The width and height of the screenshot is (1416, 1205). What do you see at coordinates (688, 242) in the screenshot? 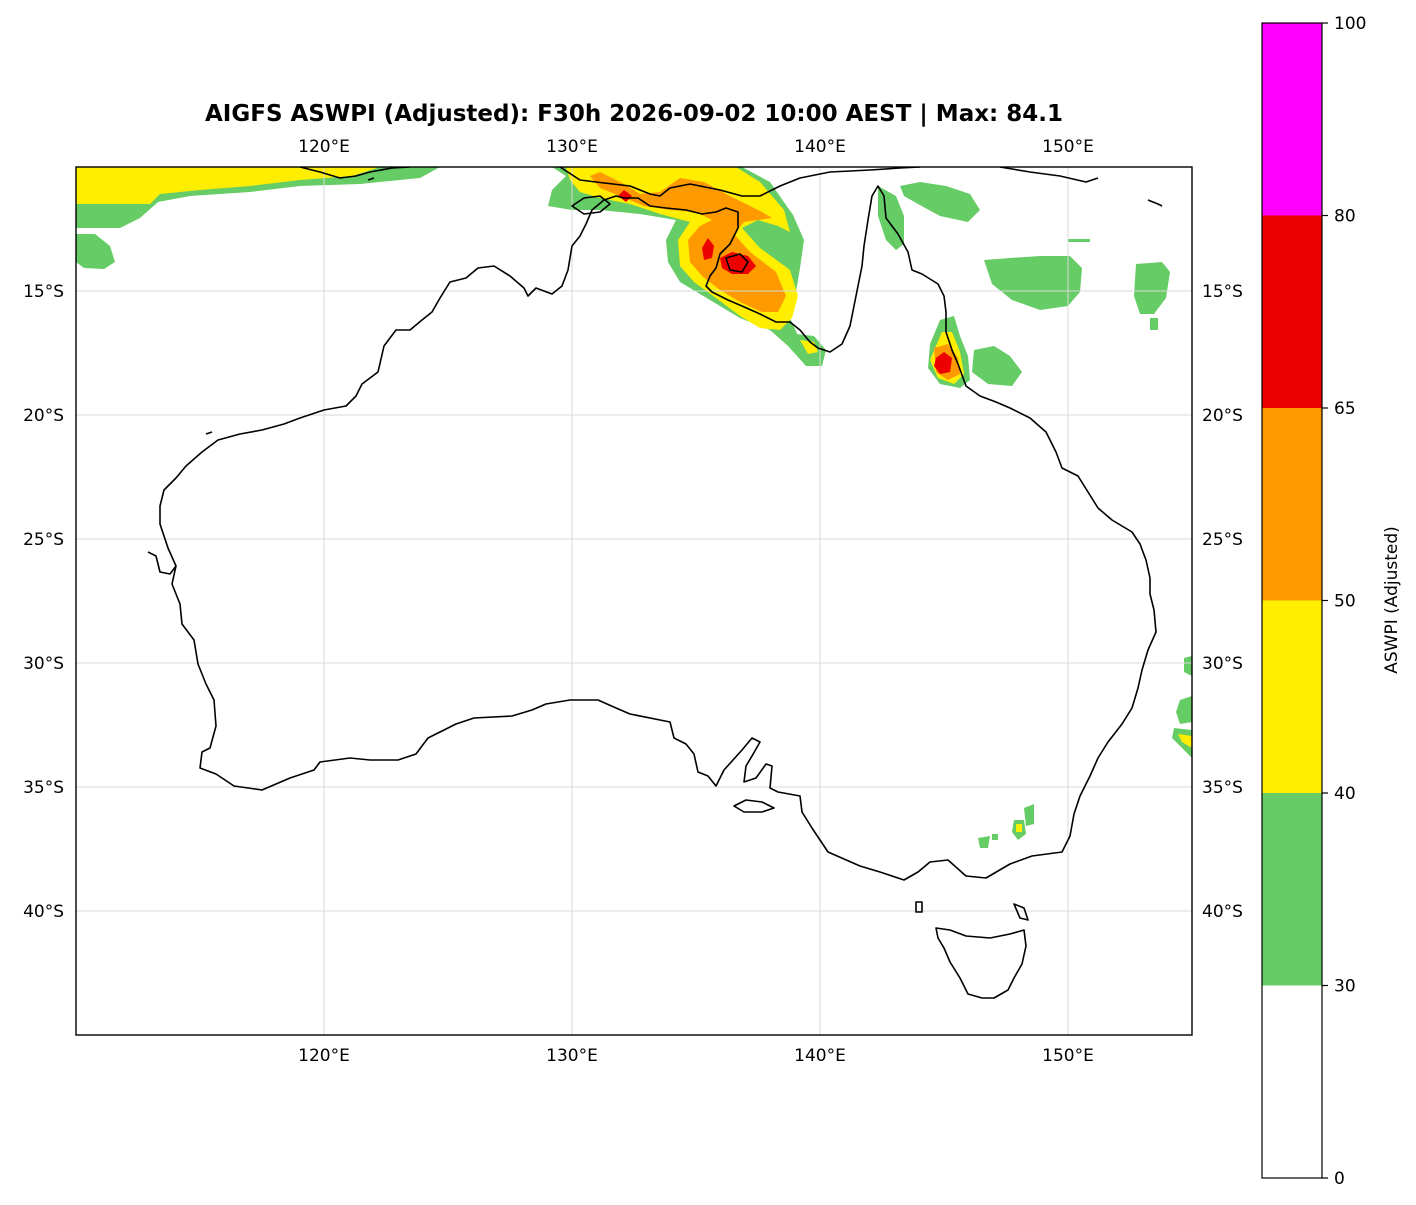
I see `aswpi-area-orange` at bounding box center [688, 242].